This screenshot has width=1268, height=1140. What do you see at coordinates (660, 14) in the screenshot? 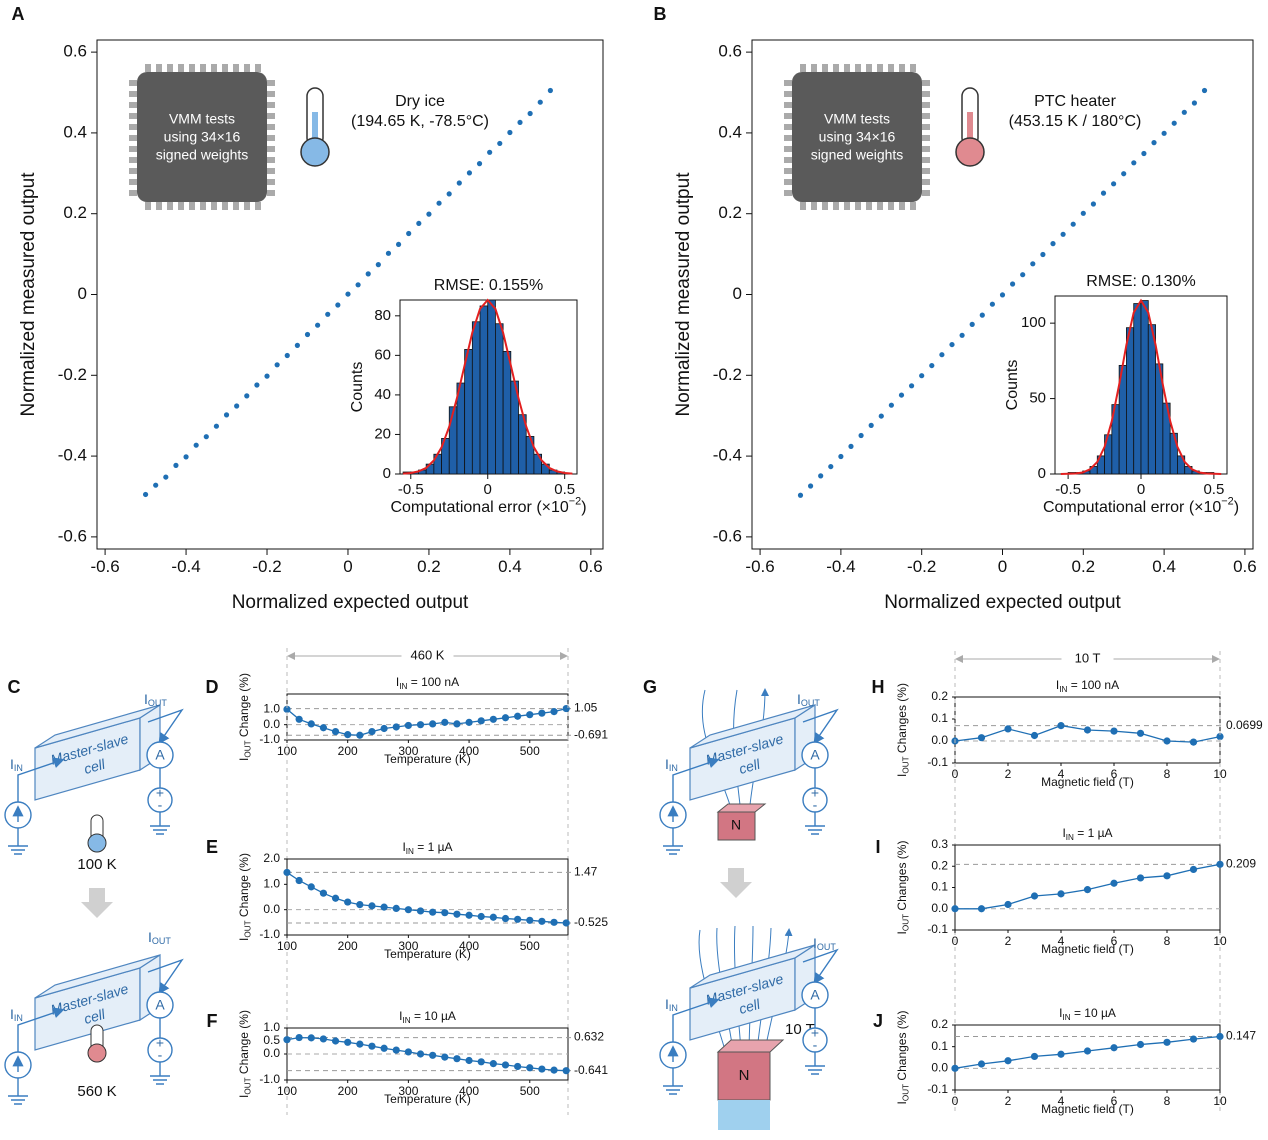
I see `panel-label: B` at bounding box center [660, 14].